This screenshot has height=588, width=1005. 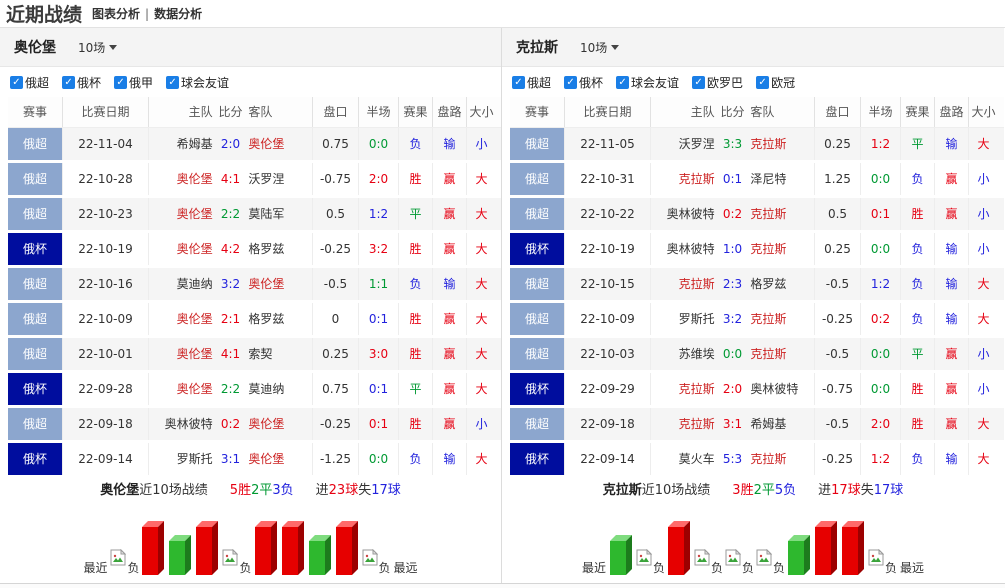 I want to click on handicap-value: 0, so click(x=335, y=319).